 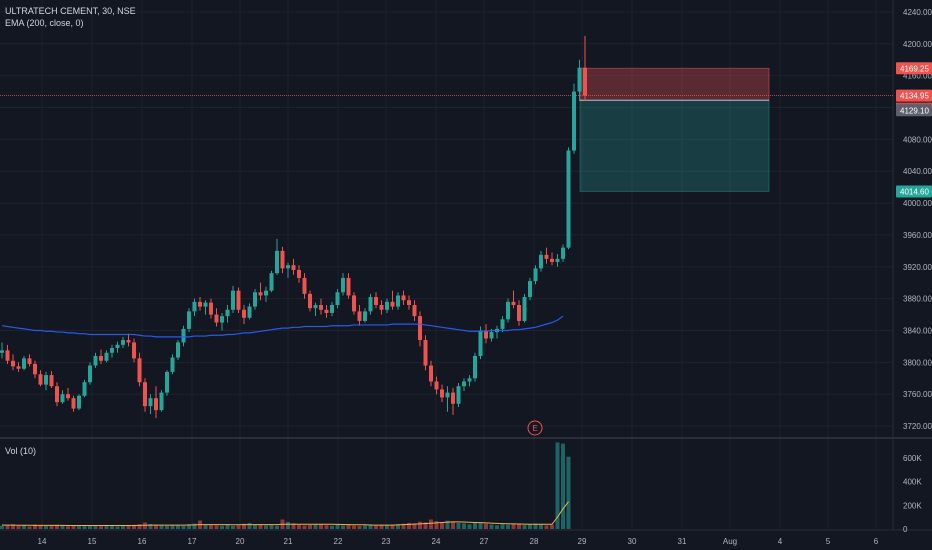 What do you see at coordinates (917, 426) in the screenshot?
I see `price-tick-label: 3720.00` at bounding box center [917, 426].